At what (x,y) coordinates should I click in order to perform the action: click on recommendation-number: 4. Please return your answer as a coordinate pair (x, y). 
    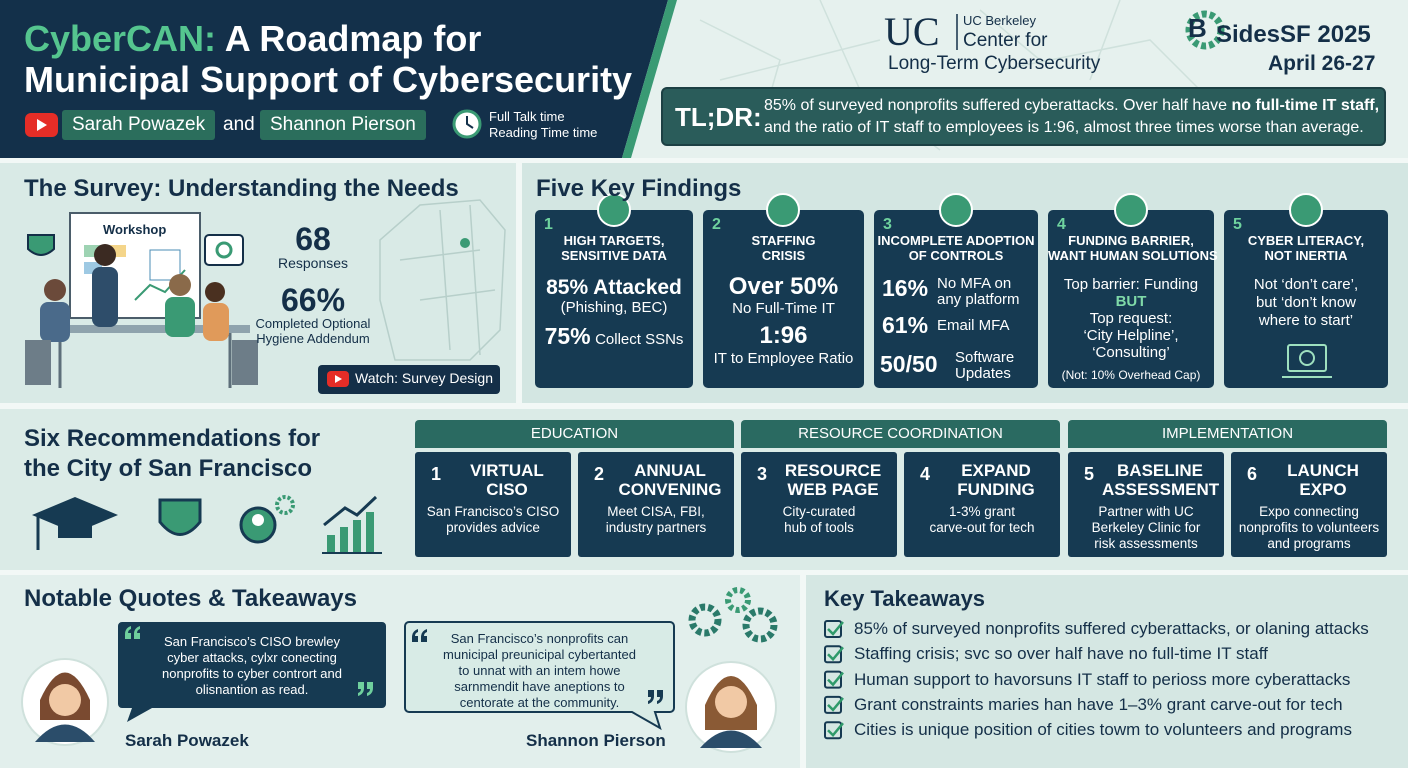
    Looking at the image, I should click on (924, 474).